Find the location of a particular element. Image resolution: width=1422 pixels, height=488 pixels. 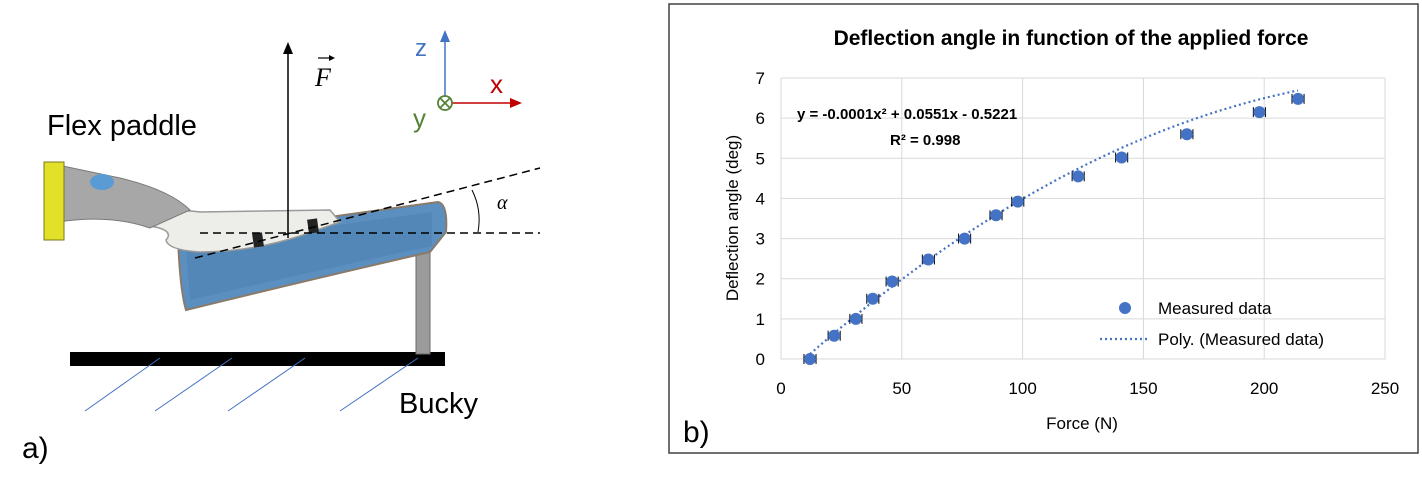

angle-symbol: α is located at coordinates (502, 203).